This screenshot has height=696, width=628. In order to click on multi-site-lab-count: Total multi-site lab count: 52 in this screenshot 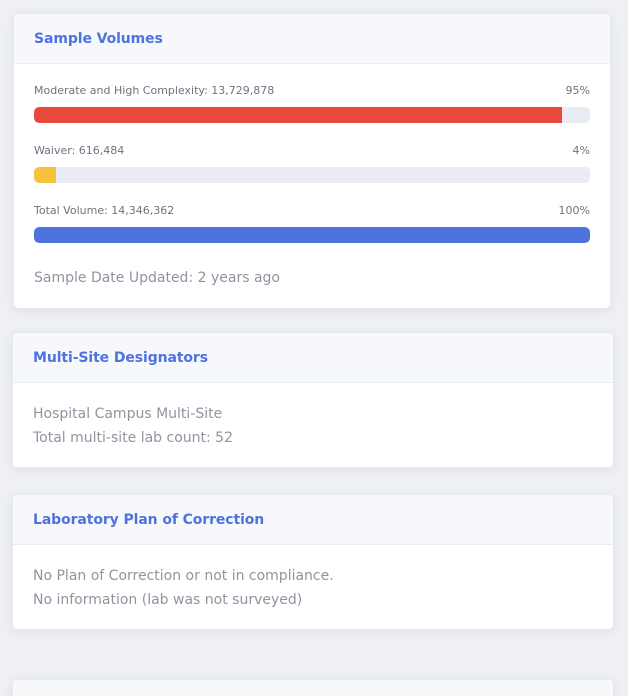, I will do `click(133, 438)`.